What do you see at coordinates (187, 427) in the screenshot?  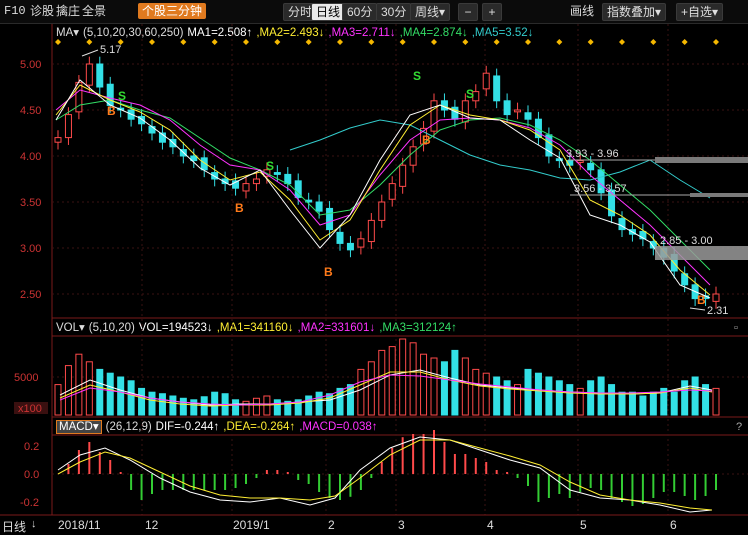 I see `dif-value: DIF=-0.244↑` at bounding box center [187, 427].